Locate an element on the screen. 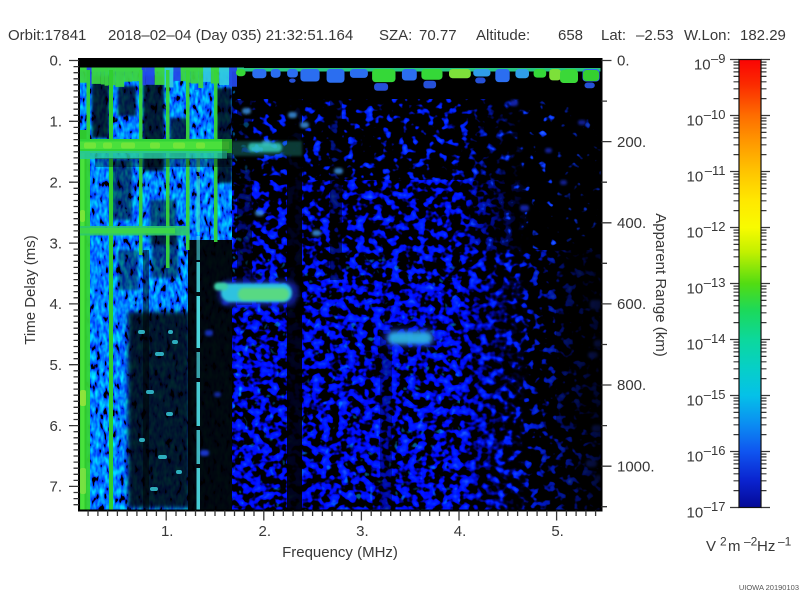  svg-text: –9 is located at coordinates (718, 58).